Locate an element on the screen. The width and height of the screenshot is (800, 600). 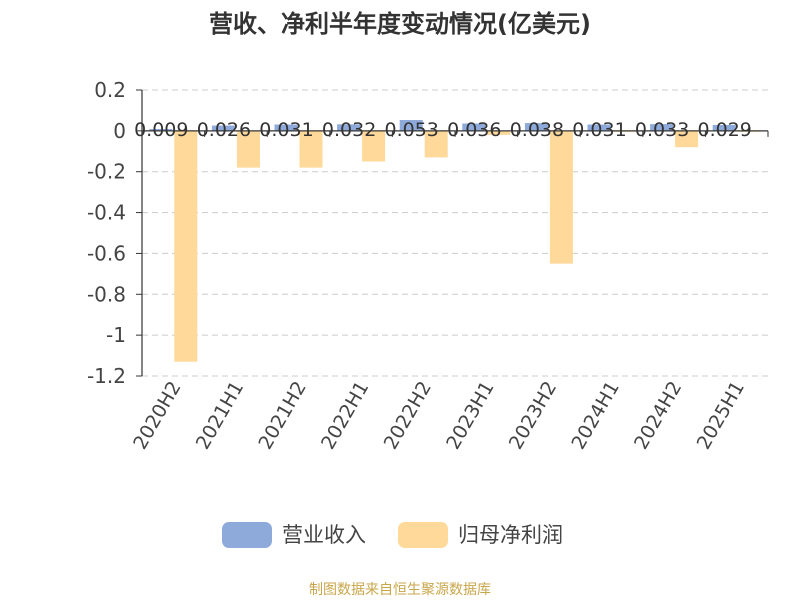
data-label-revenue: 0.029 is located at coordinates (724, 130).